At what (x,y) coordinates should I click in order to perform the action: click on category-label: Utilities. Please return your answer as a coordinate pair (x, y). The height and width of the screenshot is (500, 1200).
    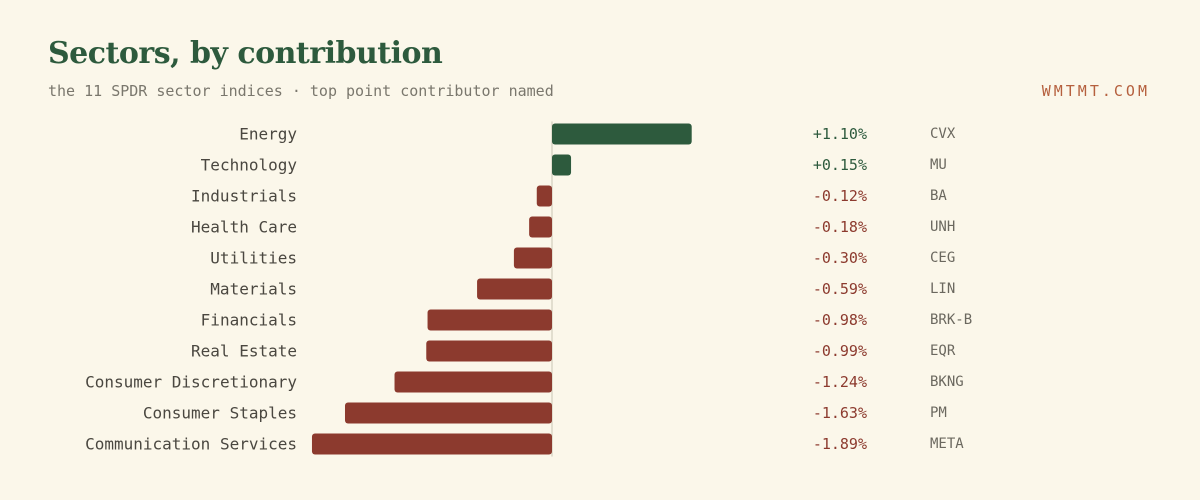
    Looking at the image, I should click on (253, 258).